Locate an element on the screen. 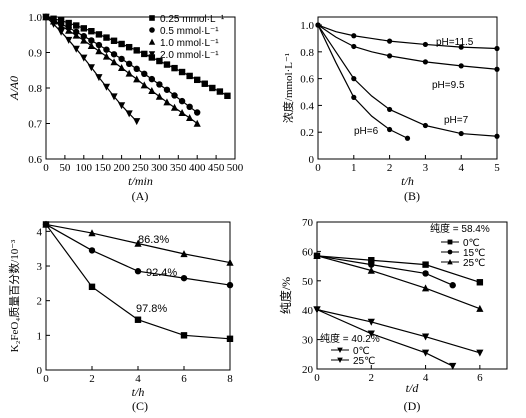  panel-d-legend-label: 25℃ is located at coordinates (364, 361).